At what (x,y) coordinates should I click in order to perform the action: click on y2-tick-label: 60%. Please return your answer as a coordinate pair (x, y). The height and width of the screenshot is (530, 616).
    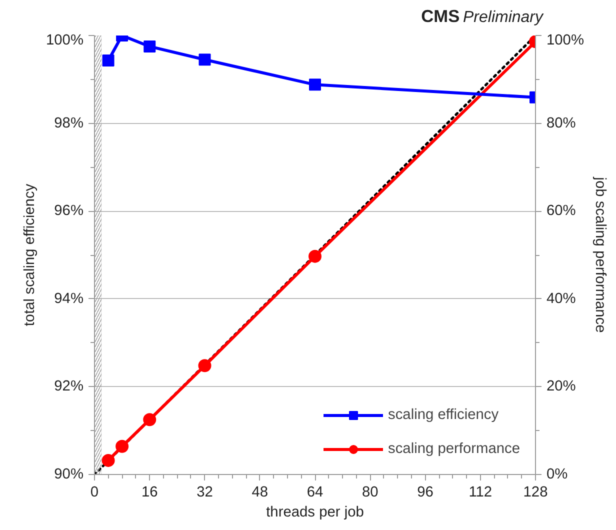
    Looking at the image, I should click on (561, 211).